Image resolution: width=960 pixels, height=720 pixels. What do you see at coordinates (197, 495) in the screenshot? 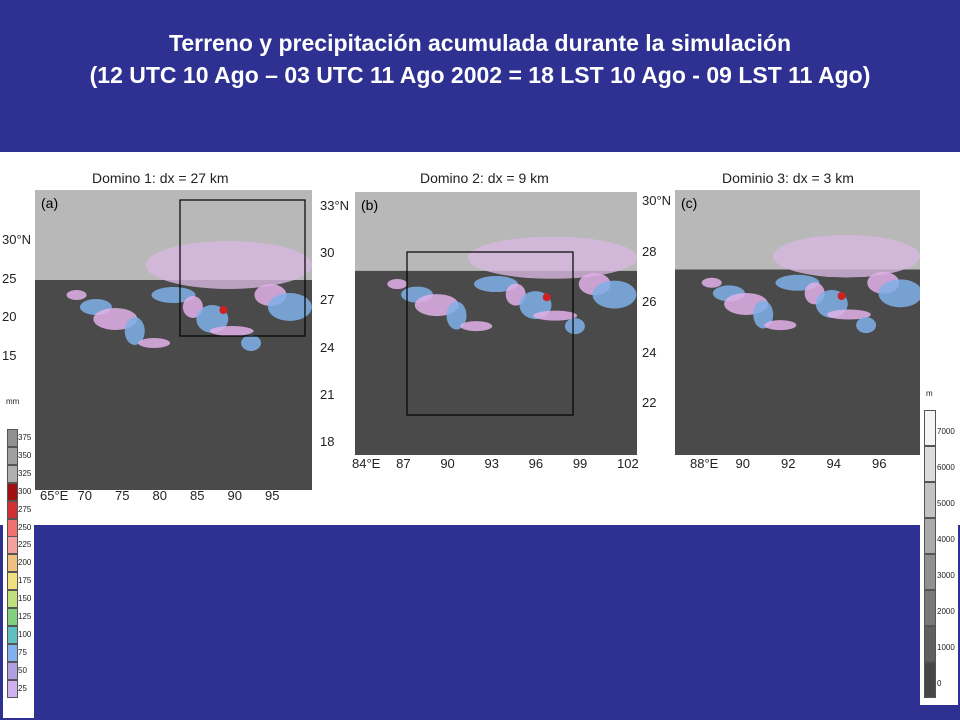
I see `lon-label: 85` at bounding box center [197, 495].